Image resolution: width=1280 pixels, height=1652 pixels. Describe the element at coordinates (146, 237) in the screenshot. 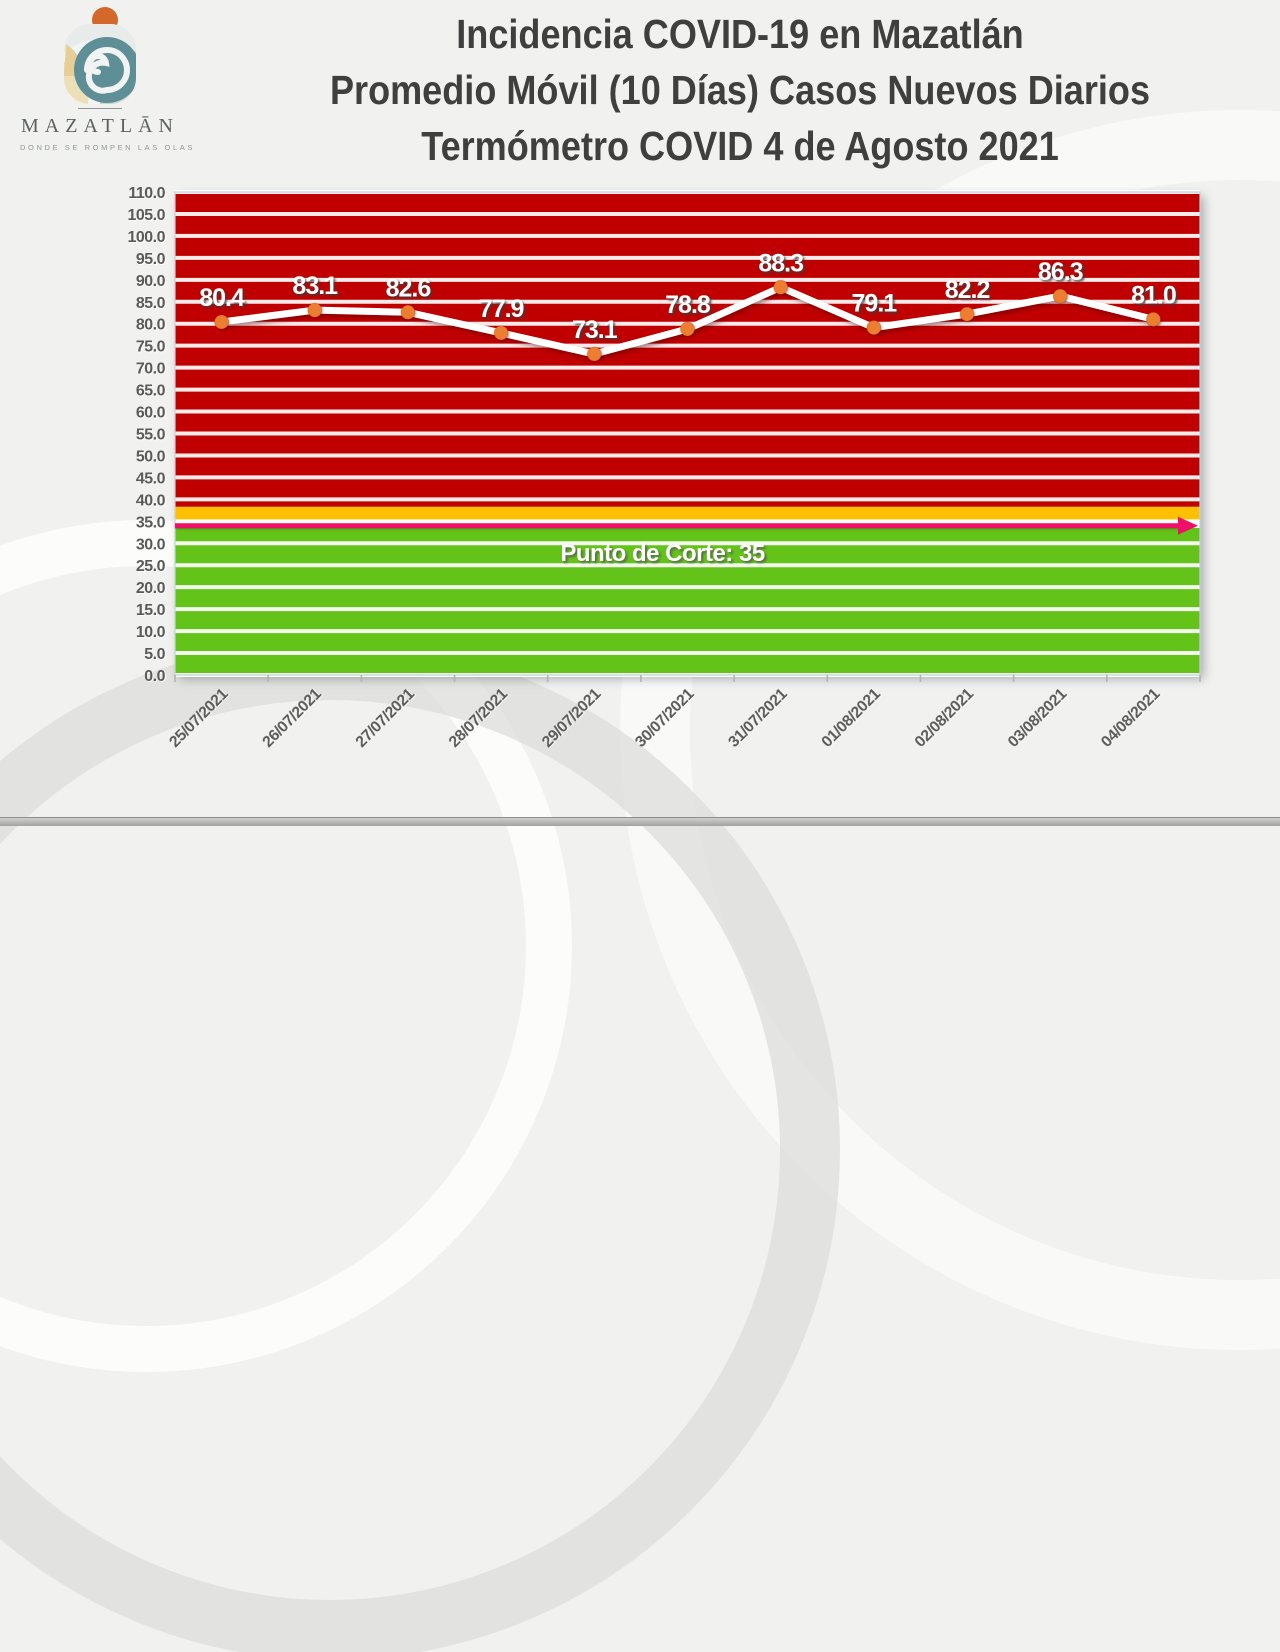

I see `y-tick-label: 100.0` at that location.